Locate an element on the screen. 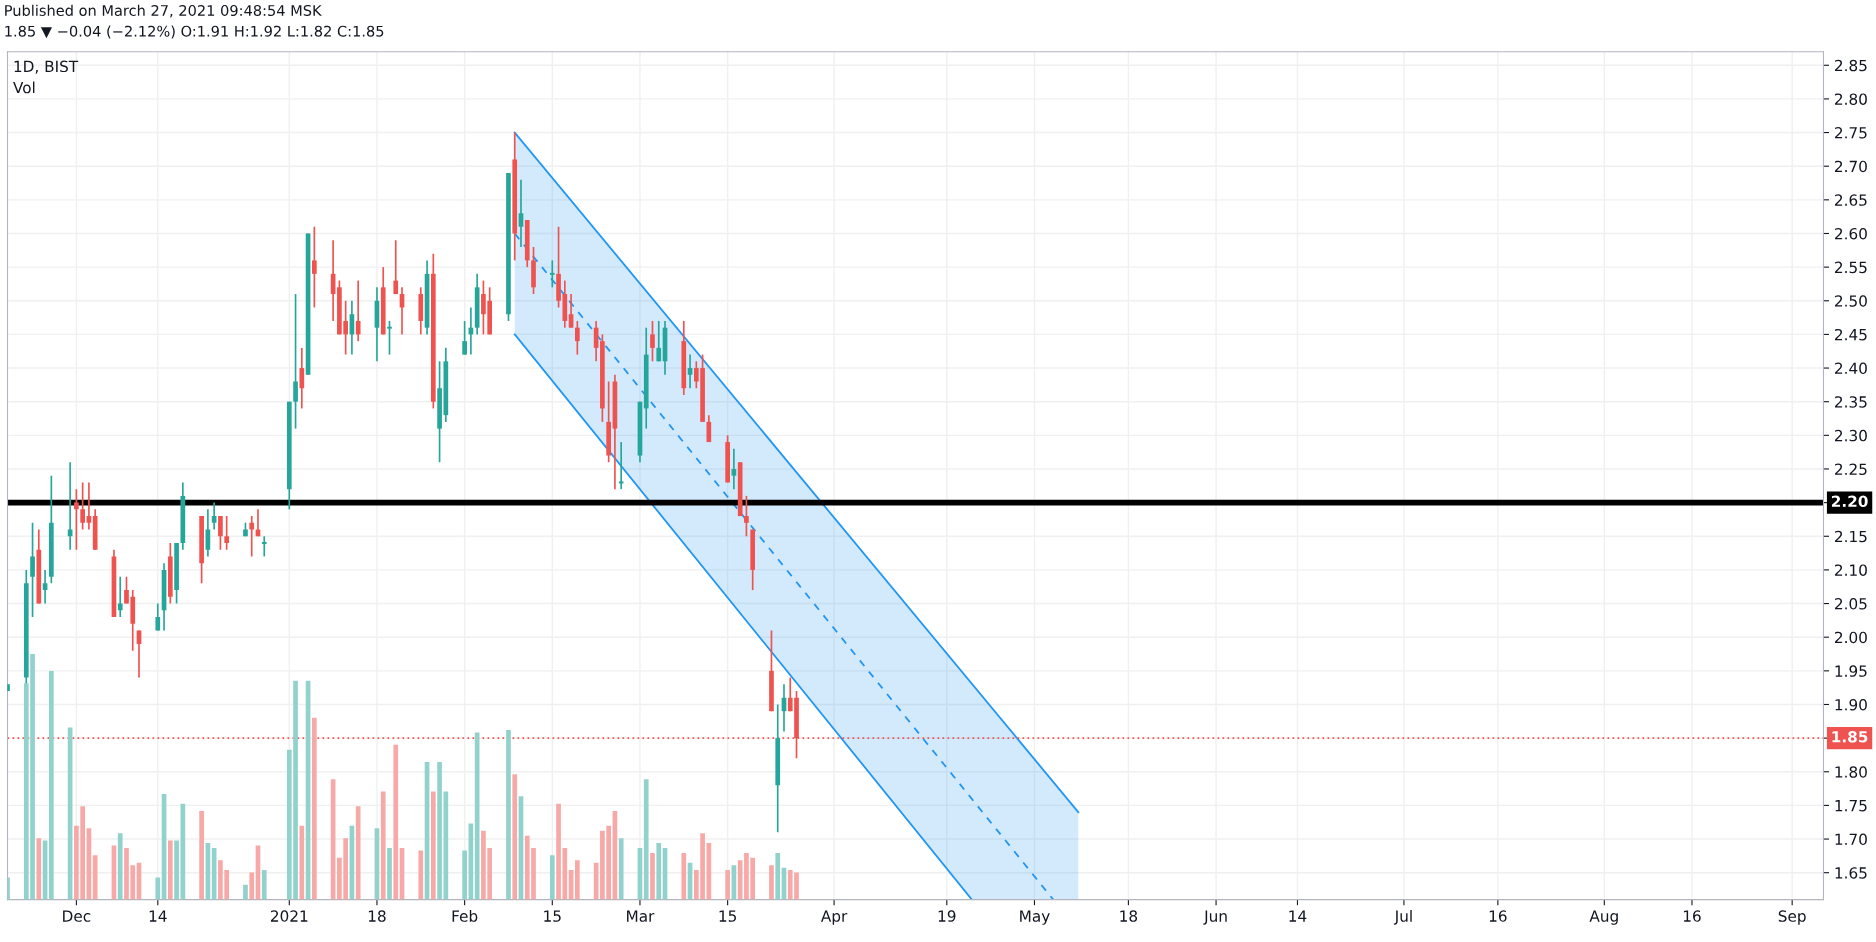  x-tick-label: May is located at coordinates (1035, 917).